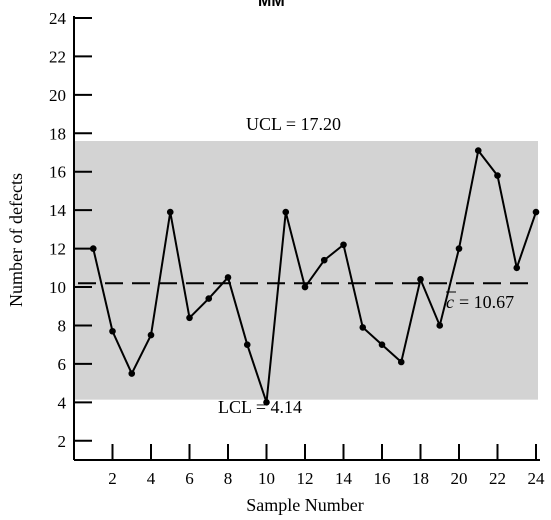  I want to click on y-tick-label: 16, so click(57, 172).